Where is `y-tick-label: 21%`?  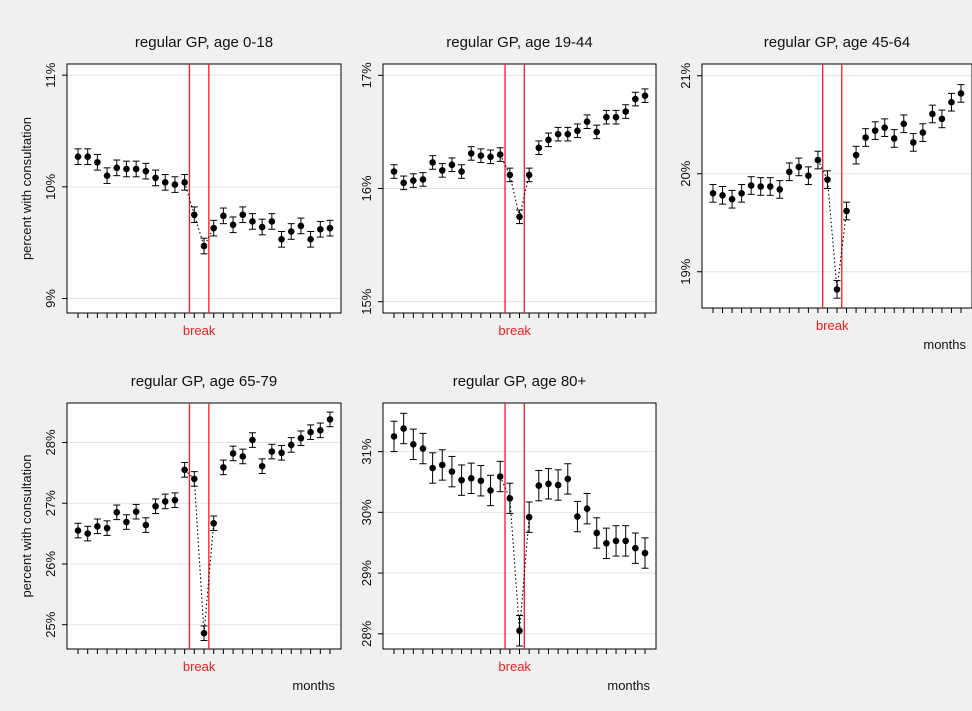
y-tick-label: 21% is located at coordinates (685, 75).